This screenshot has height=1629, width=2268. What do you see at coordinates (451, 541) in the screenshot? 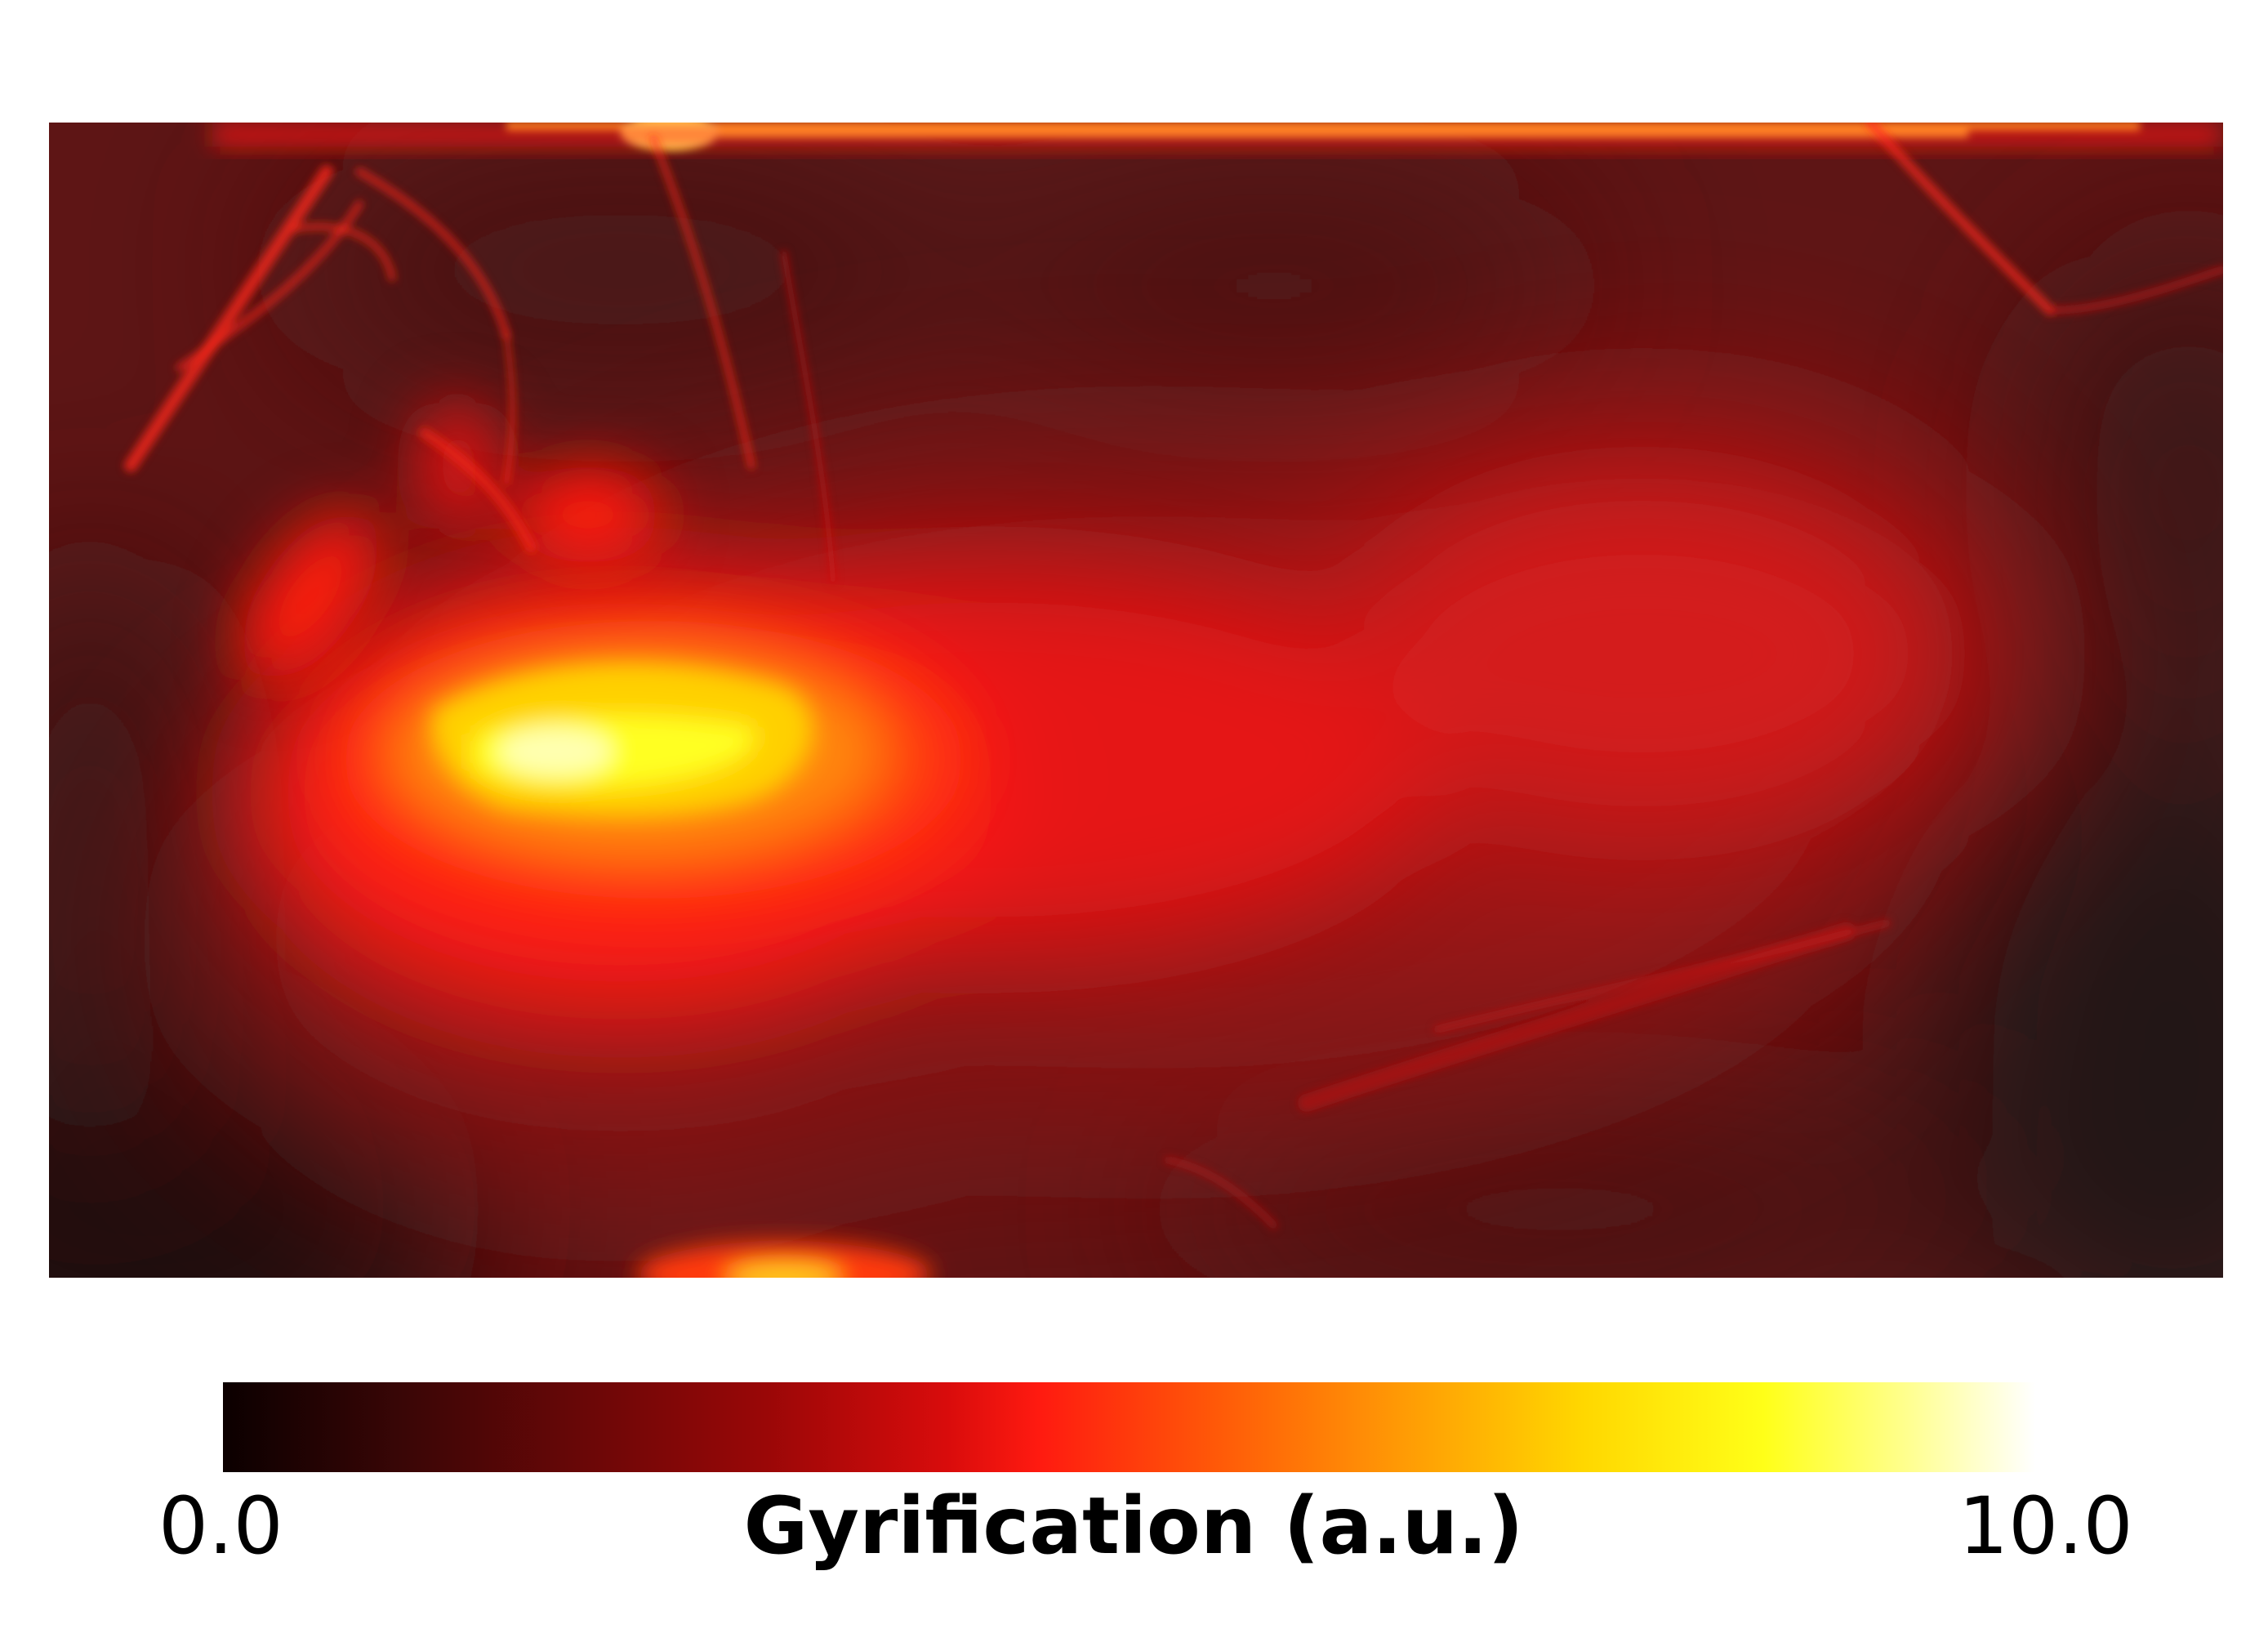
I see `red-patches` at bounding box center [451, 541].